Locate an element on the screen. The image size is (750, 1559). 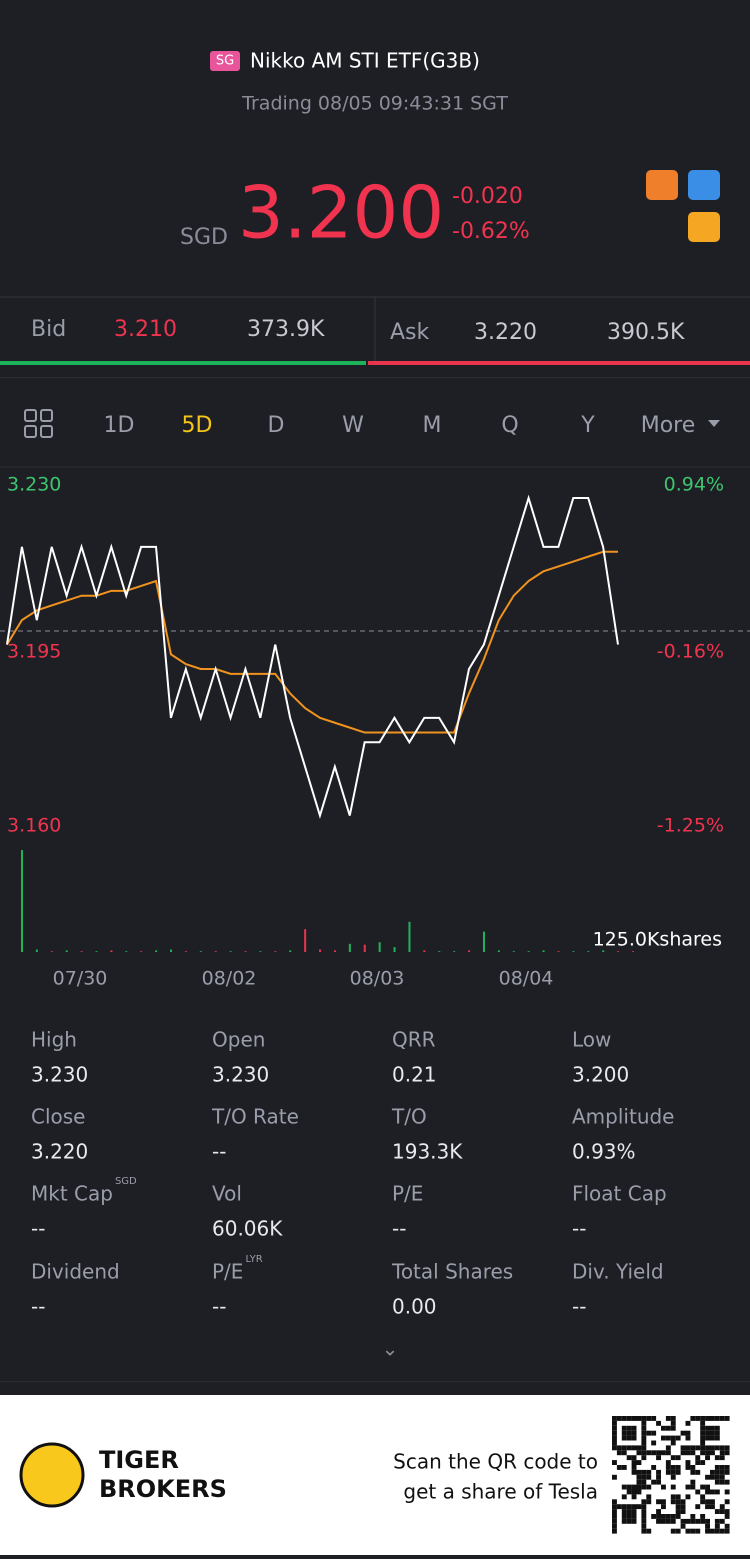
tab: M is located at coordinates (432, 425).